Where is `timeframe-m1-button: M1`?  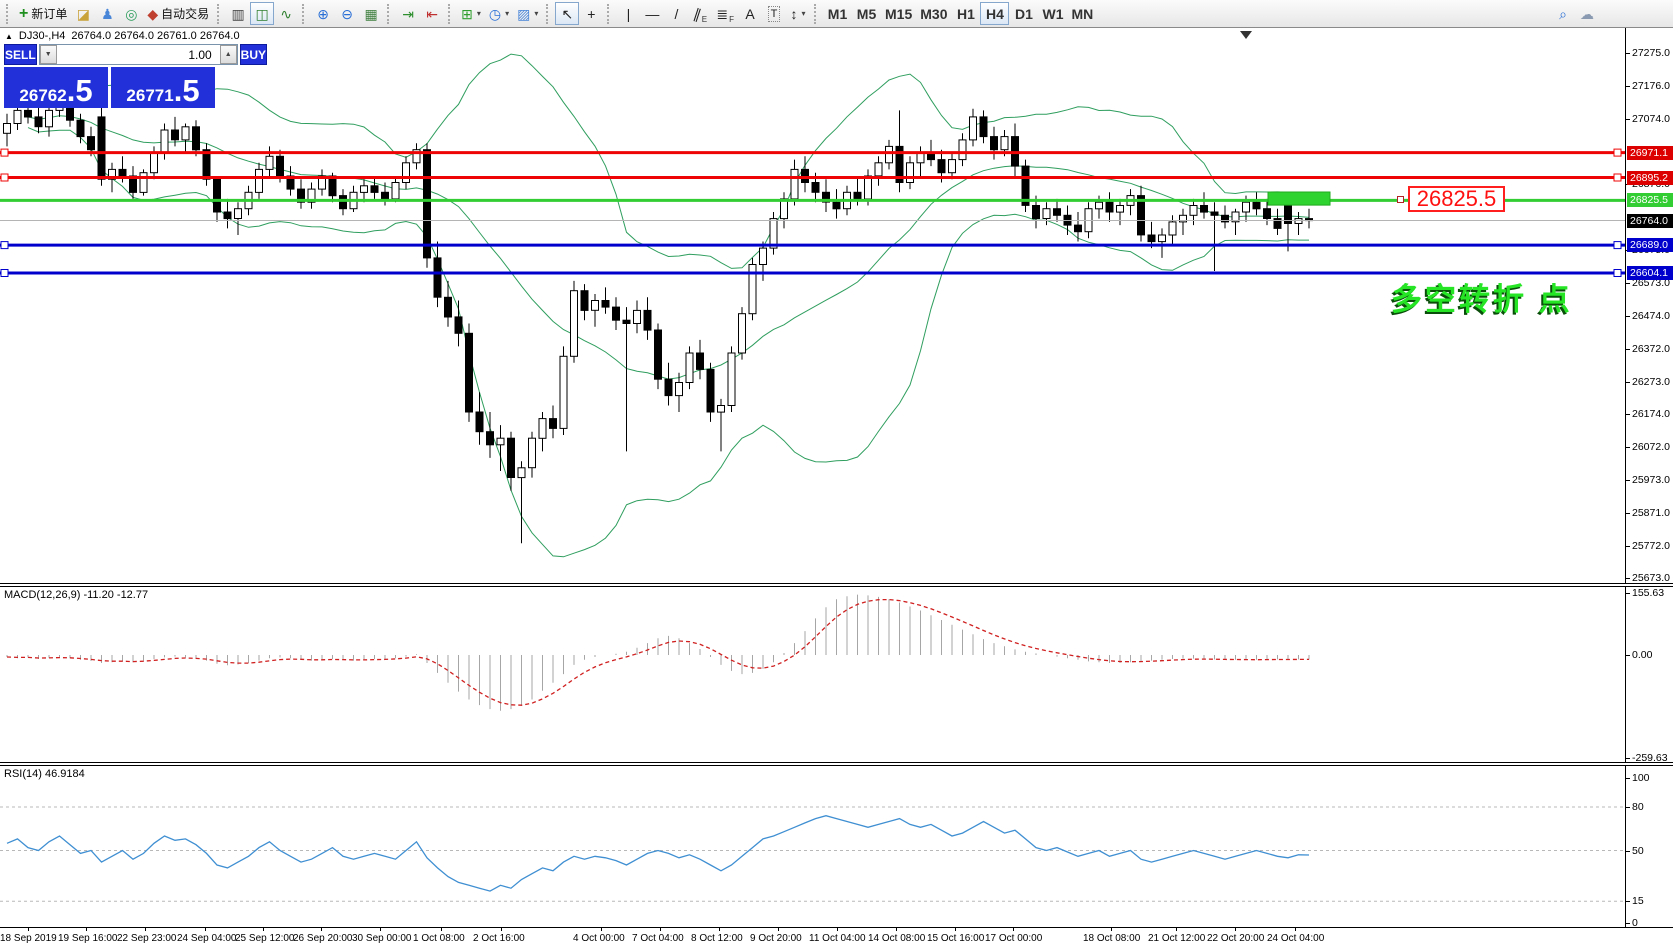 timeframe-m1-button: M1 is located at coordinates (837, 13).